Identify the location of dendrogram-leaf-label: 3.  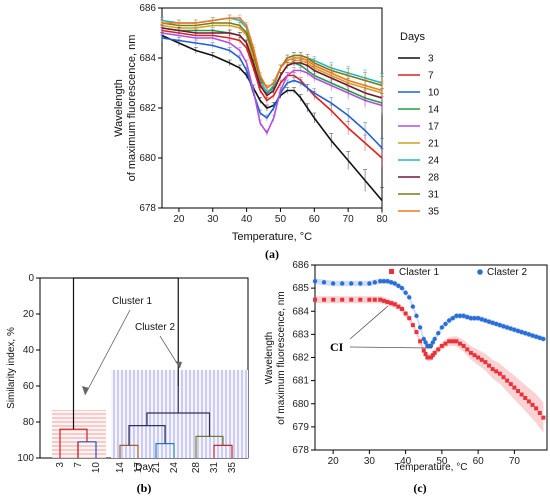
(60, 465).